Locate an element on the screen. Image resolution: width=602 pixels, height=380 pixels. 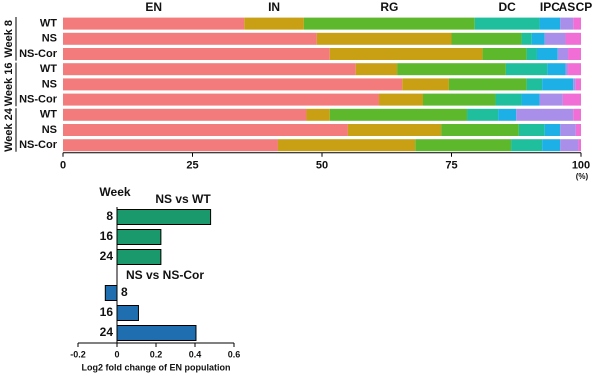
x-tick-label: 0.4 is located at coordinates (195, 354).